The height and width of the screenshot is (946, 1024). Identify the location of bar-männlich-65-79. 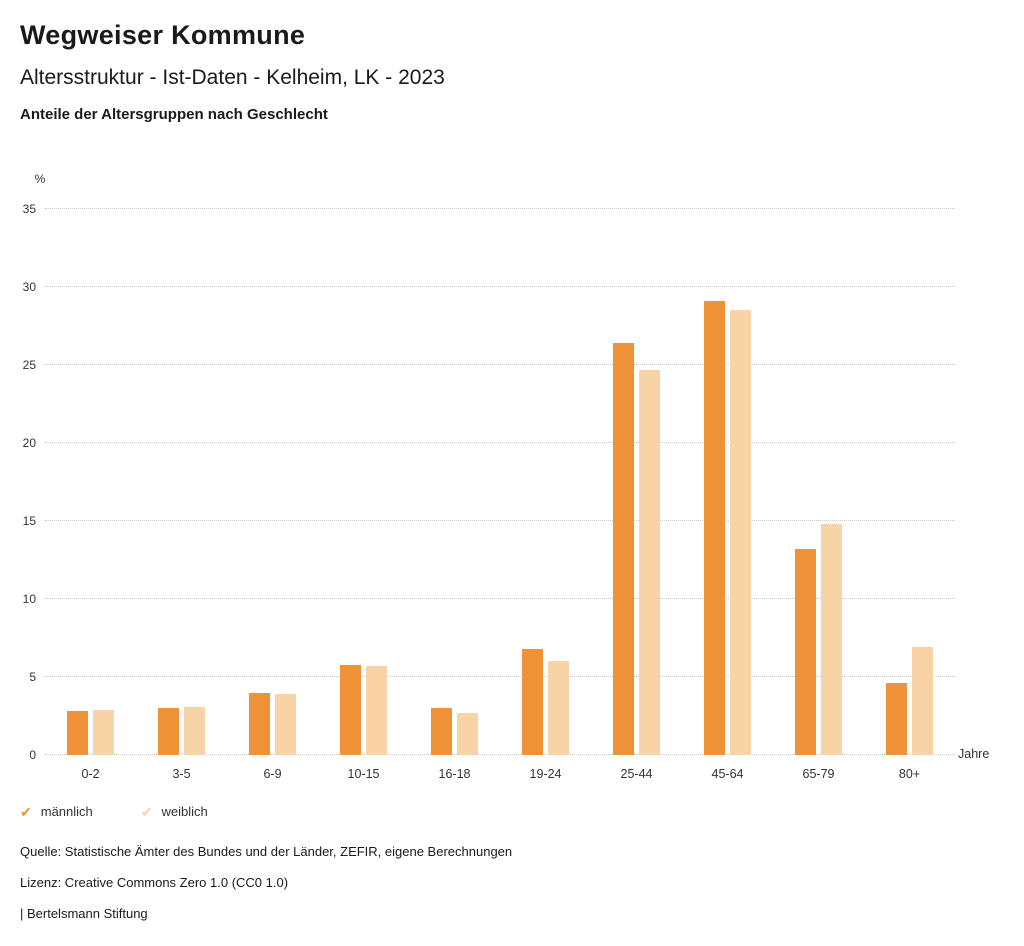
(805, 652).